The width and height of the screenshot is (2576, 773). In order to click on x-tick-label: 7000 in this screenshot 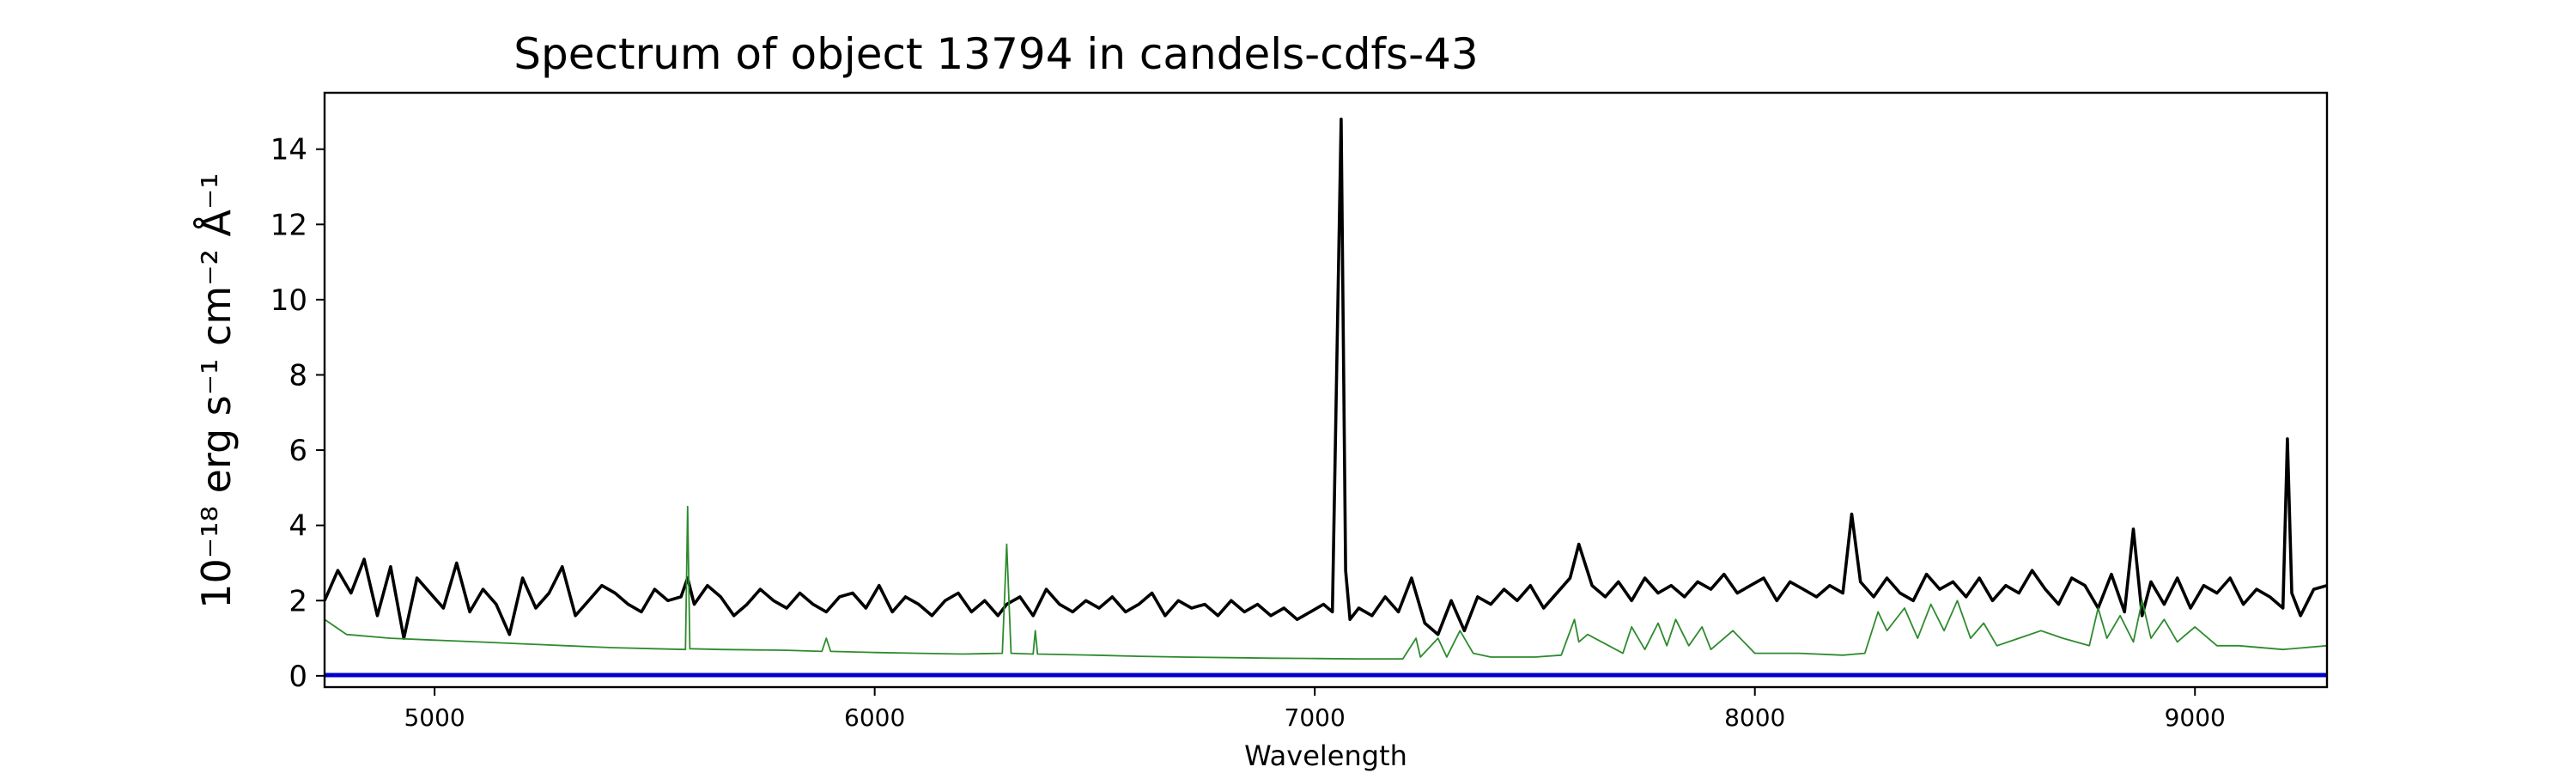, I will do `click(1316, 717)`.